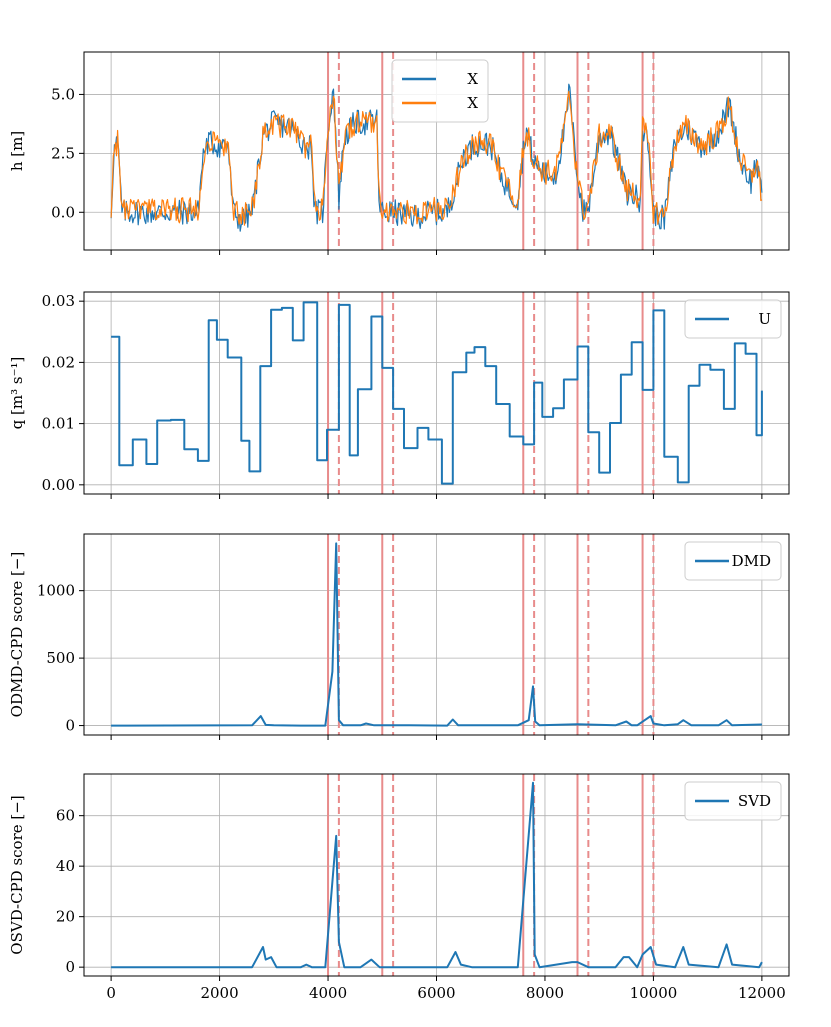 Image resolution: width=831 pixels, height=1027 pixels. Describe the element at coordinates (111, 993) in the screenshot. I see `x-tick-label: 0` at that location.